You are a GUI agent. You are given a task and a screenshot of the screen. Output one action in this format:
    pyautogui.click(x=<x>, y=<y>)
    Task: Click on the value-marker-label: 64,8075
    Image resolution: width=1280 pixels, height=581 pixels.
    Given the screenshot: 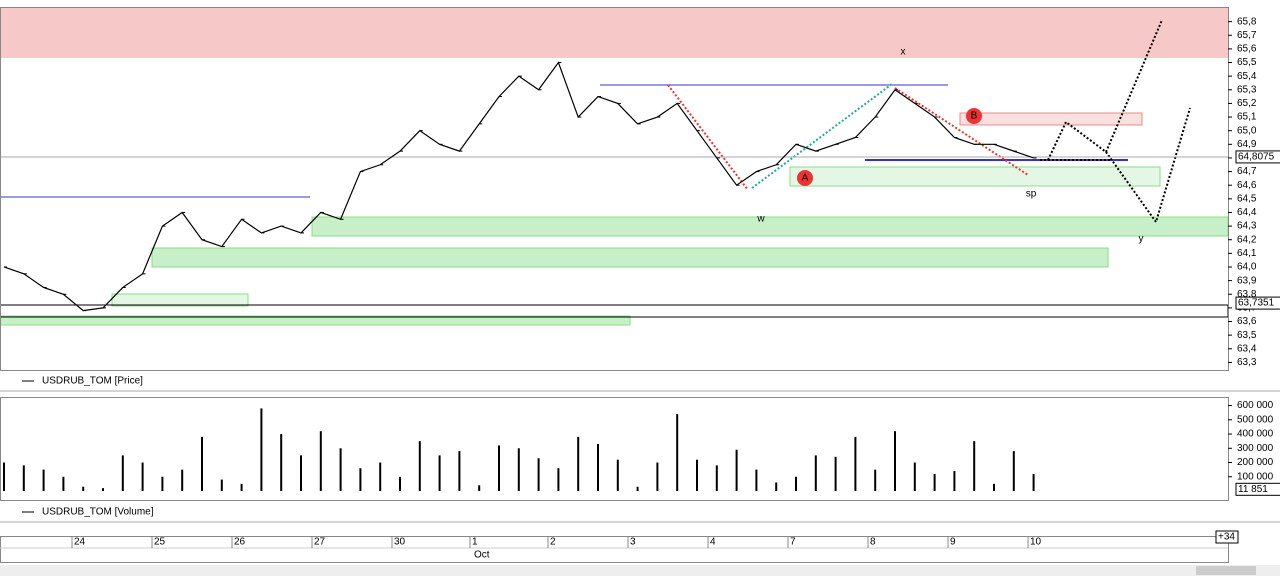 What is the action you would take?
    pyautogui.click(x=1256, y=157)
    